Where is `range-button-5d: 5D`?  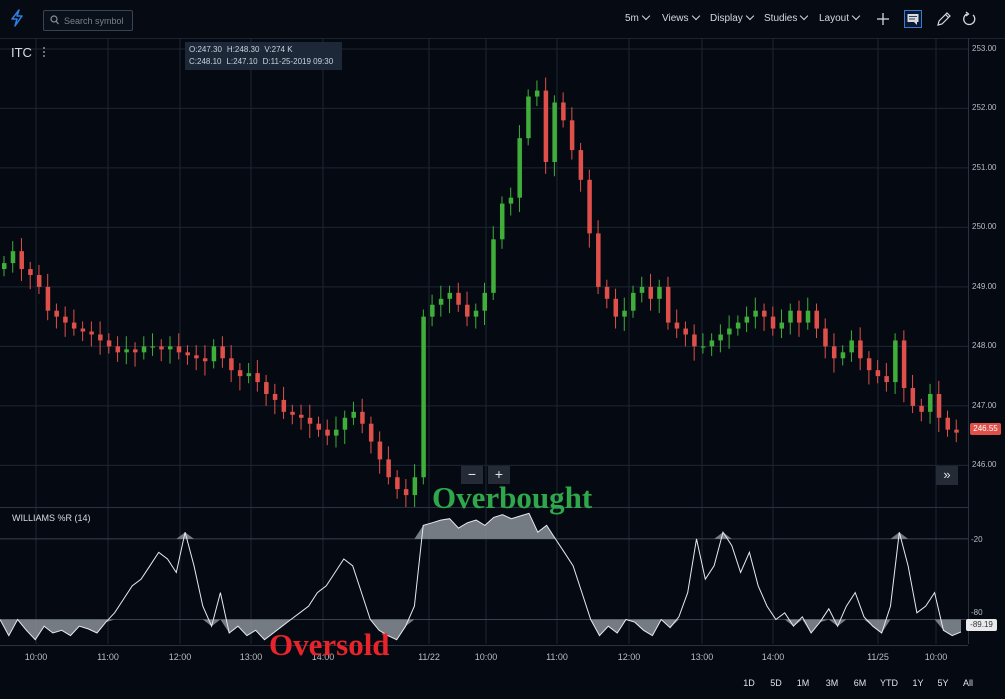
range-button-5d: 5D is located at coordinates (776, 683).